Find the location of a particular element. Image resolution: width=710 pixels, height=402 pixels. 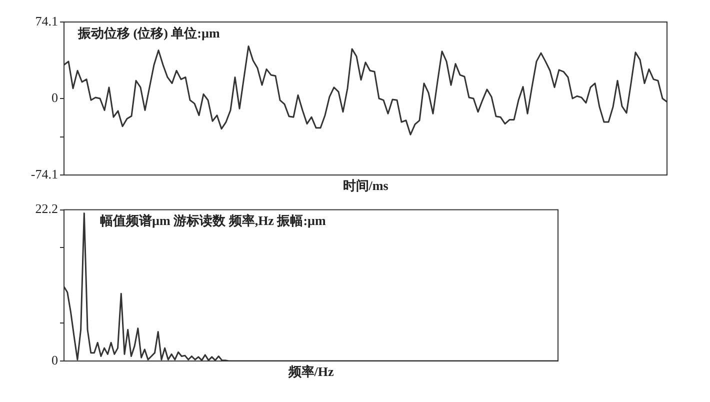

x-axis-title: 时间/ms is located at coordinates (365, 185).